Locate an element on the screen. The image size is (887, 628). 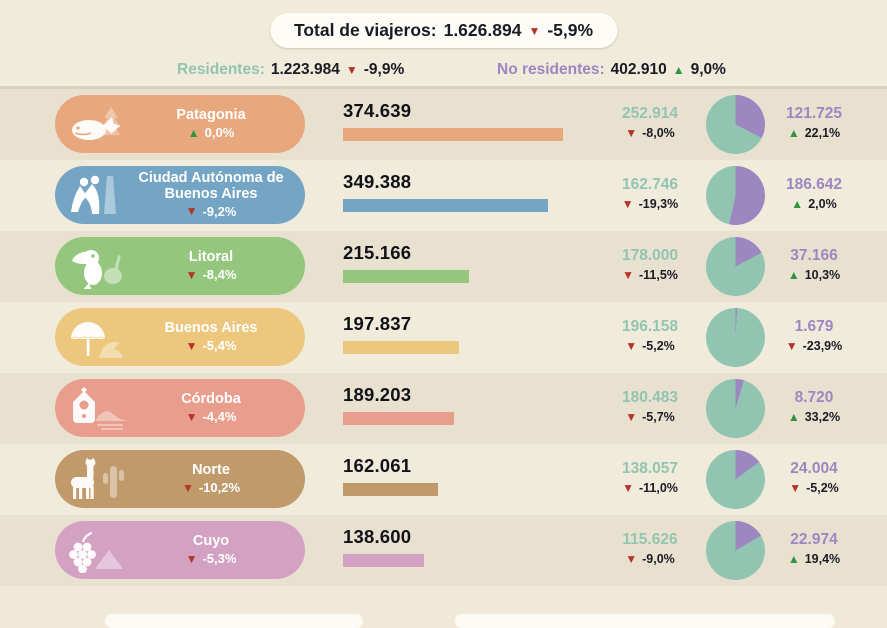
region-pill: Córdoba ▼ -4,4% is located at coordinates (180, 408).